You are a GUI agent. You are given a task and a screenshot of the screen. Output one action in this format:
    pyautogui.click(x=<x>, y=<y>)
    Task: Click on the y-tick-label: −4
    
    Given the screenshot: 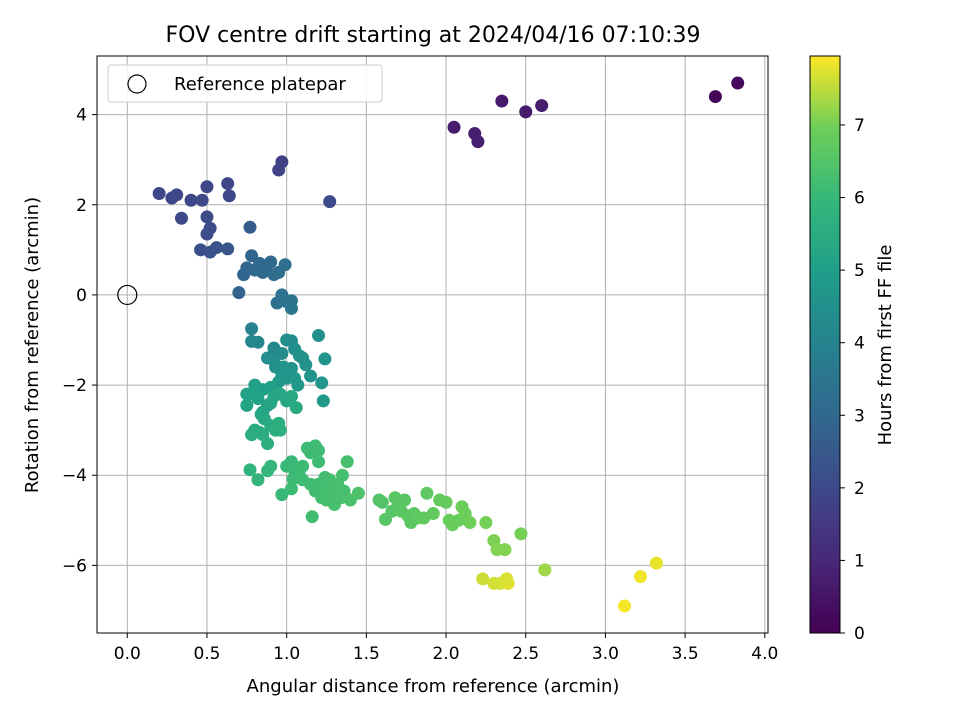 What is the action you would take?
    pyautogui.click(x=74, y=476)
    